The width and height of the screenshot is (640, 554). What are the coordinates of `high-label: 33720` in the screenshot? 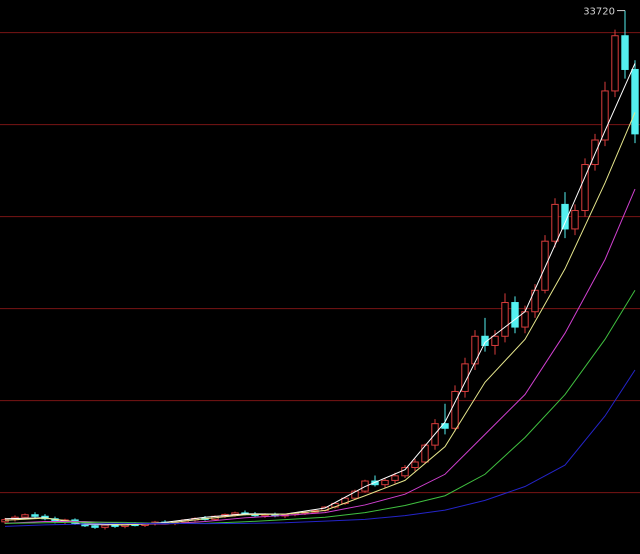 It's located at (599, 12).